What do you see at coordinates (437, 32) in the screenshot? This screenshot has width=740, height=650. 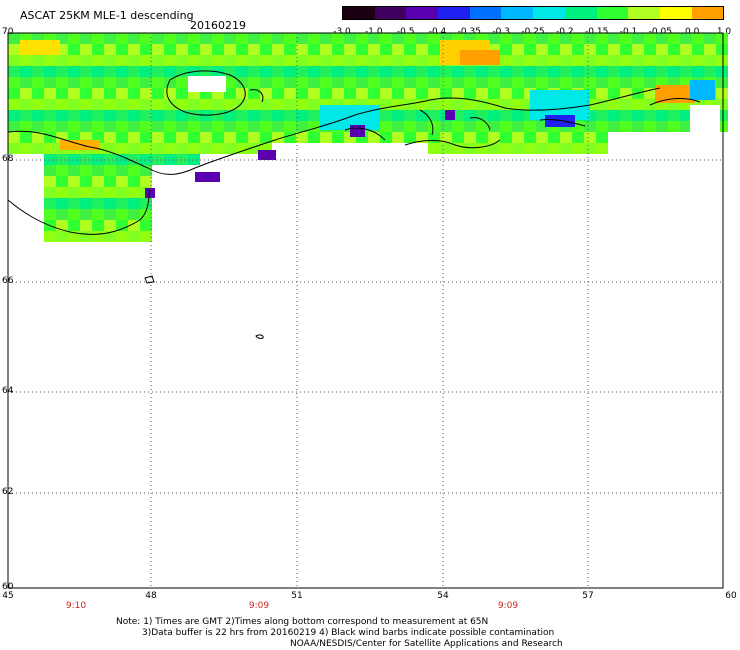 I see `color-scale-label: -0.4` at bounding box center [437, 32].